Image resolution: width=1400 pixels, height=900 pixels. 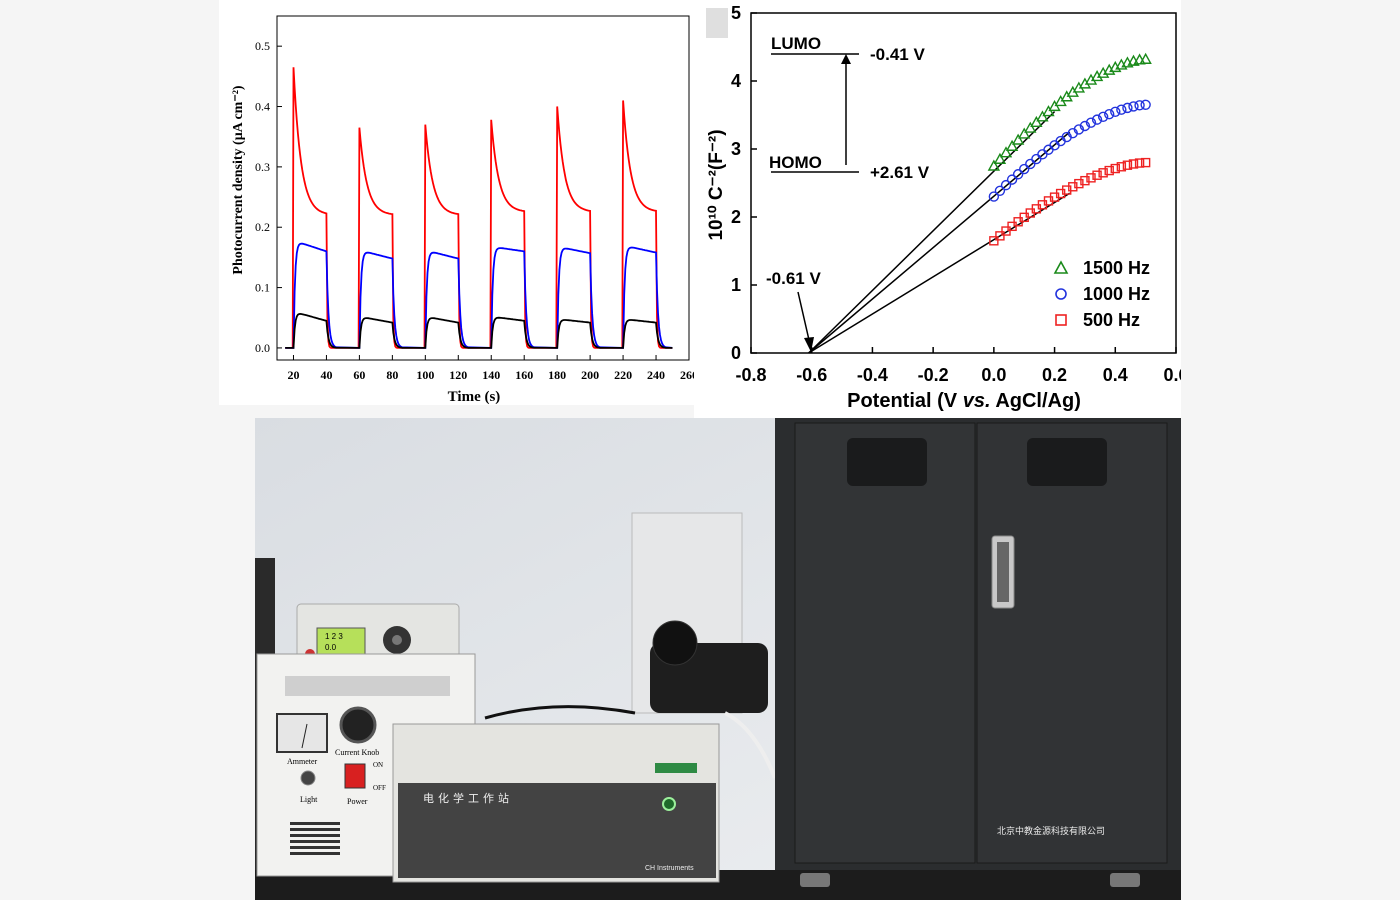 What do you see at coordinates (262, 167) in the screenshot?
I see `y-tick-label: 0.3` at bounding box center [262, 167].